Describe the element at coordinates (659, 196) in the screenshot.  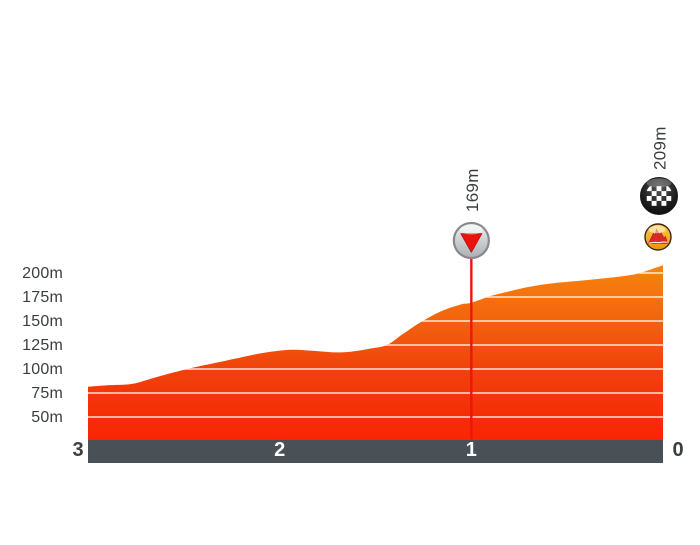
I see `checkered-flag-icon` at that location.